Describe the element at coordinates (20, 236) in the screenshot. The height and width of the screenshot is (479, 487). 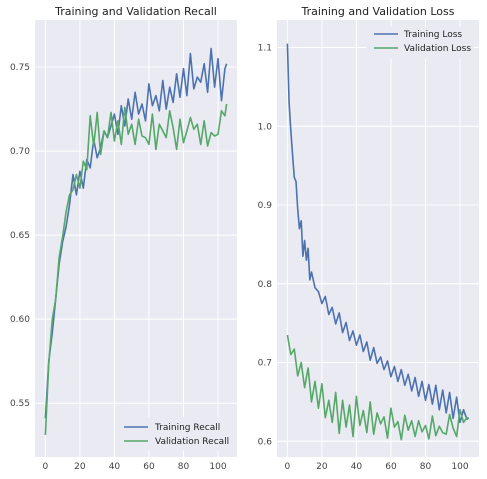
I see `recall-y-tick-label: 0.65` at that location.